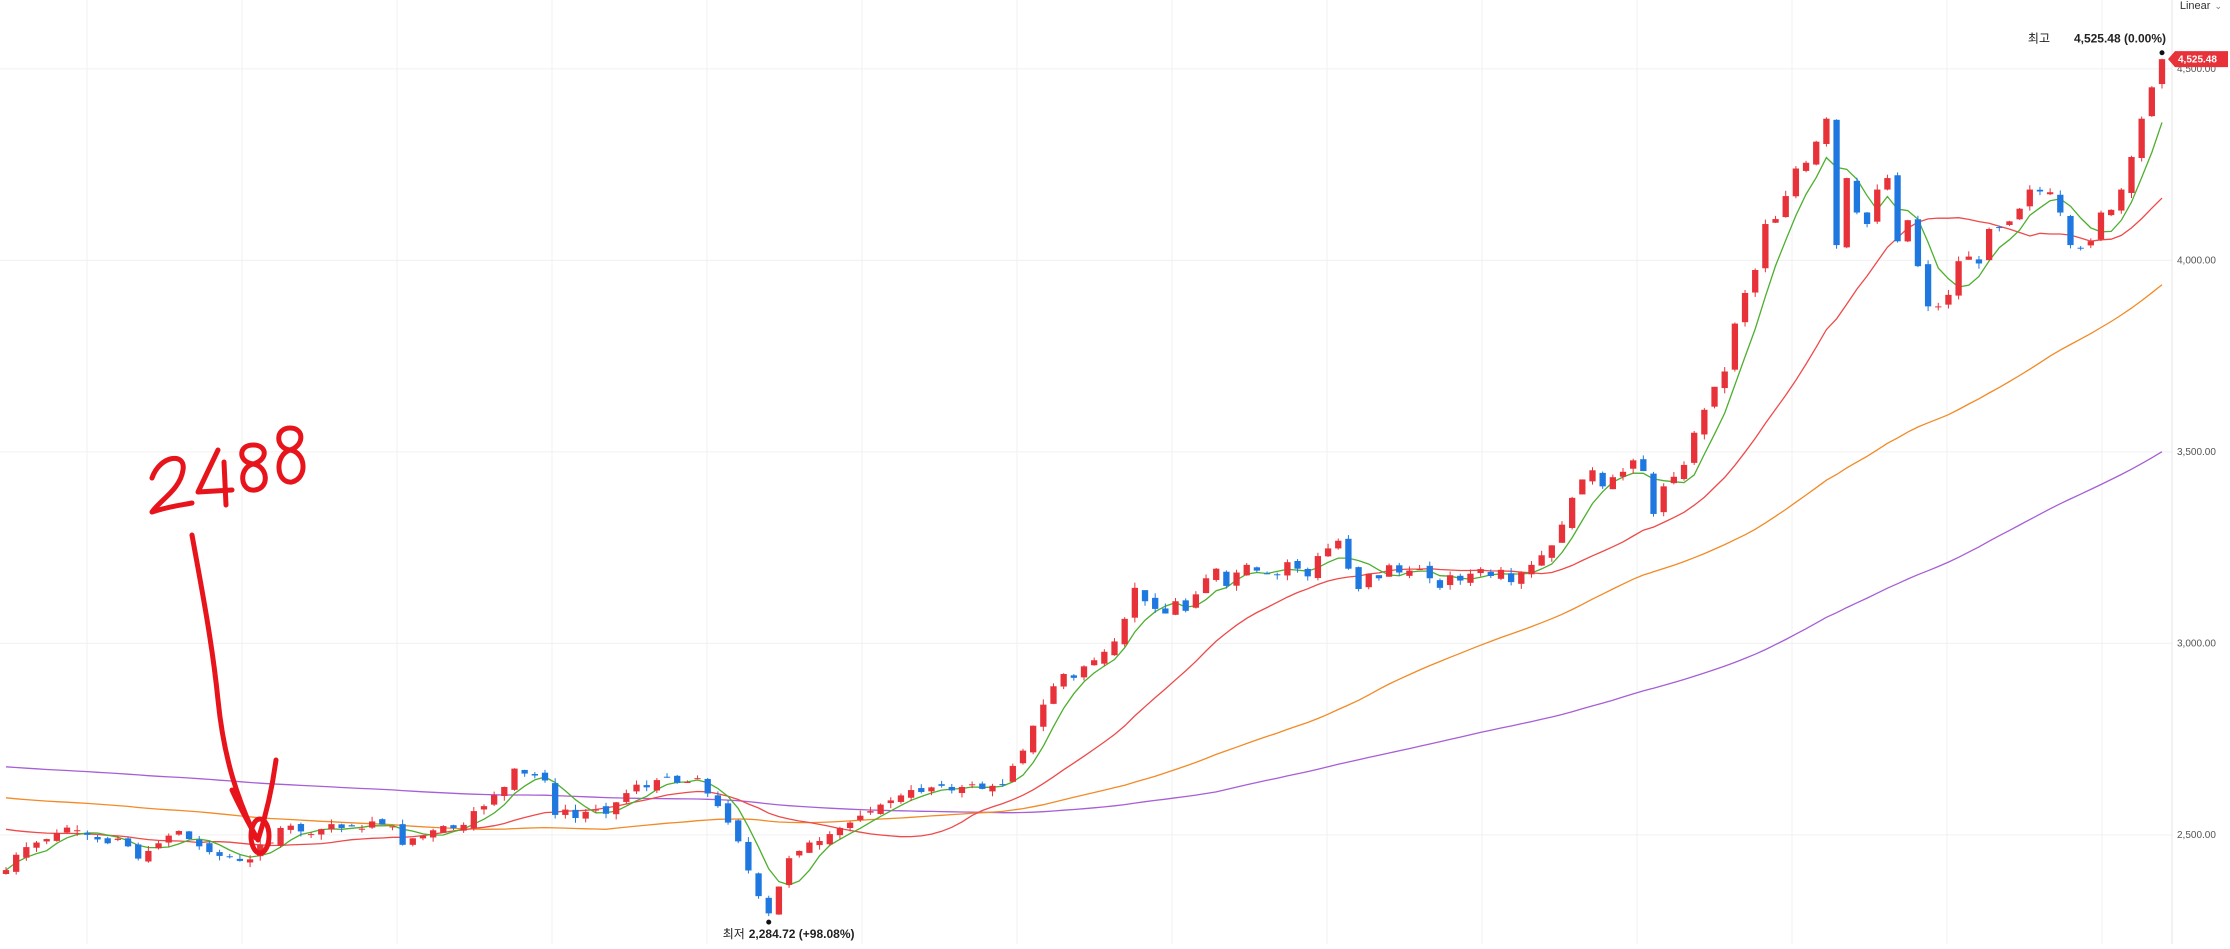  I want to click on min-annotation-value: 2,284.72 (+98.08%), so click(802, 934).